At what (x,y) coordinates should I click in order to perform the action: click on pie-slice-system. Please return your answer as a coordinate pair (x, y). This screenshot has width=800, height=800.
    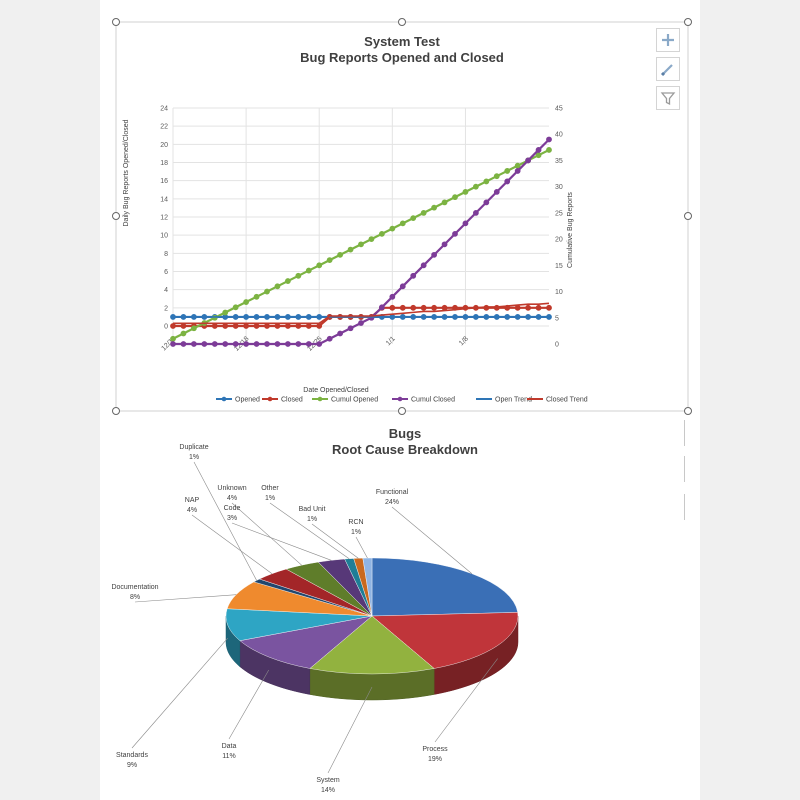
    Looking at the image, I should click on (372, 645).